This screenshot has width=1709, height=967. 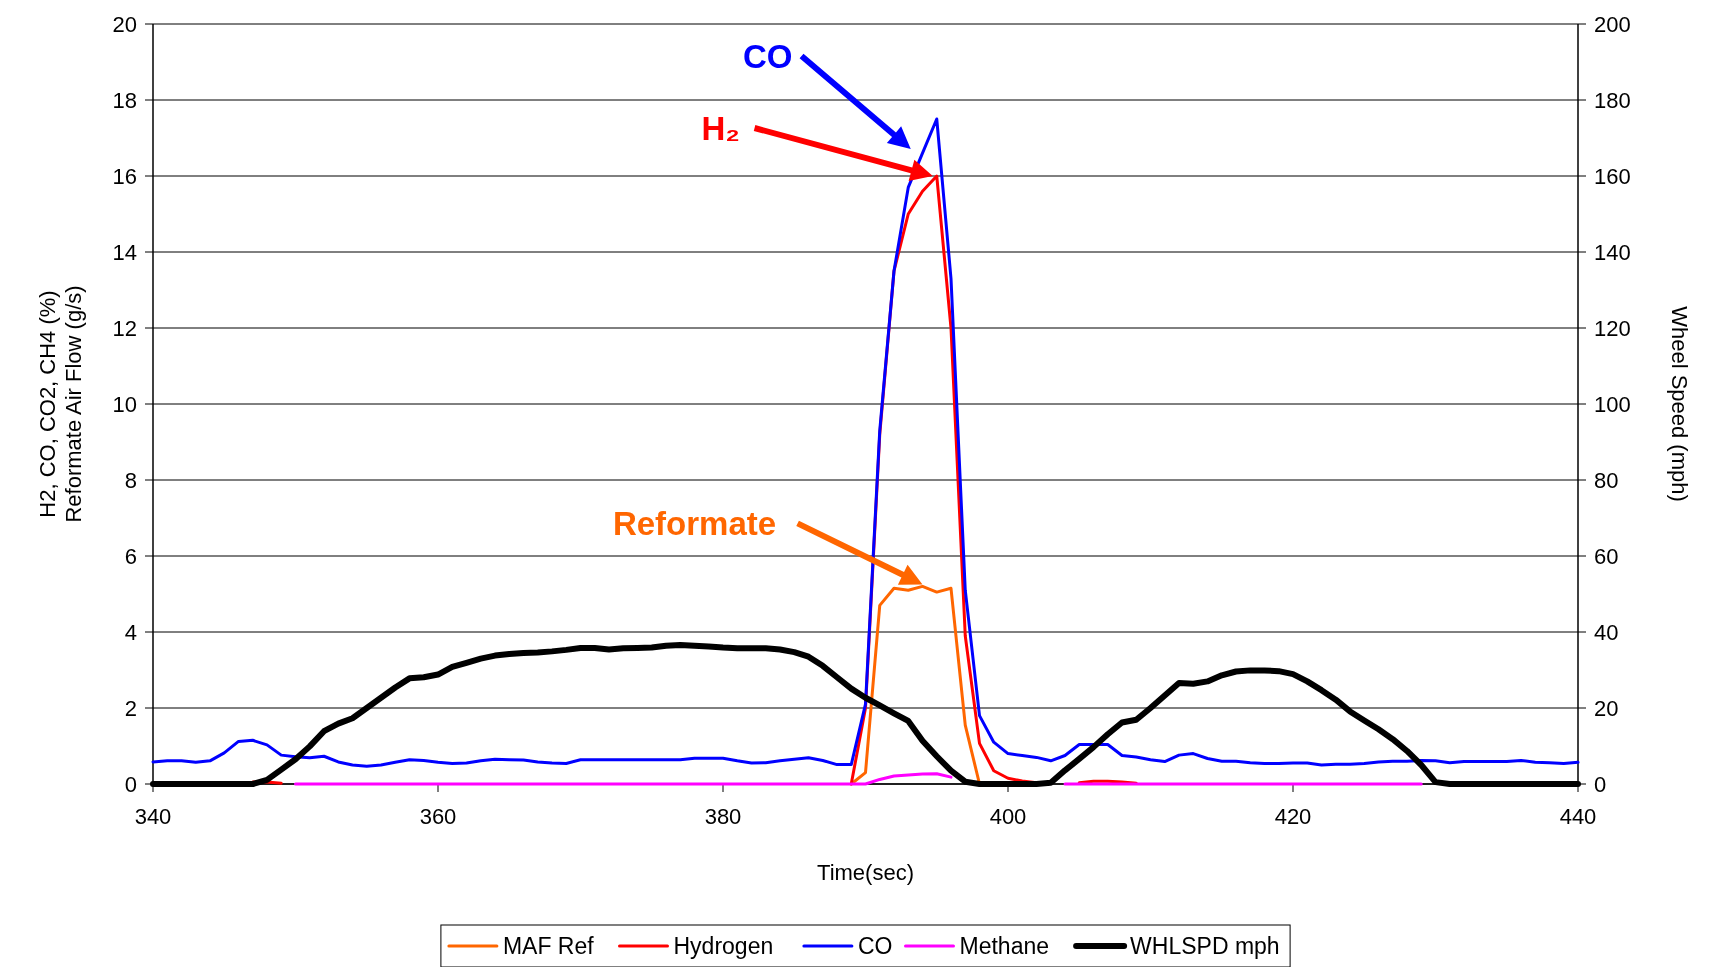 I want to click on y-axis-title: H2, CO, CO2, CH4 (%) Reformate Air Flow (g/s), so click(x=60, y=404).